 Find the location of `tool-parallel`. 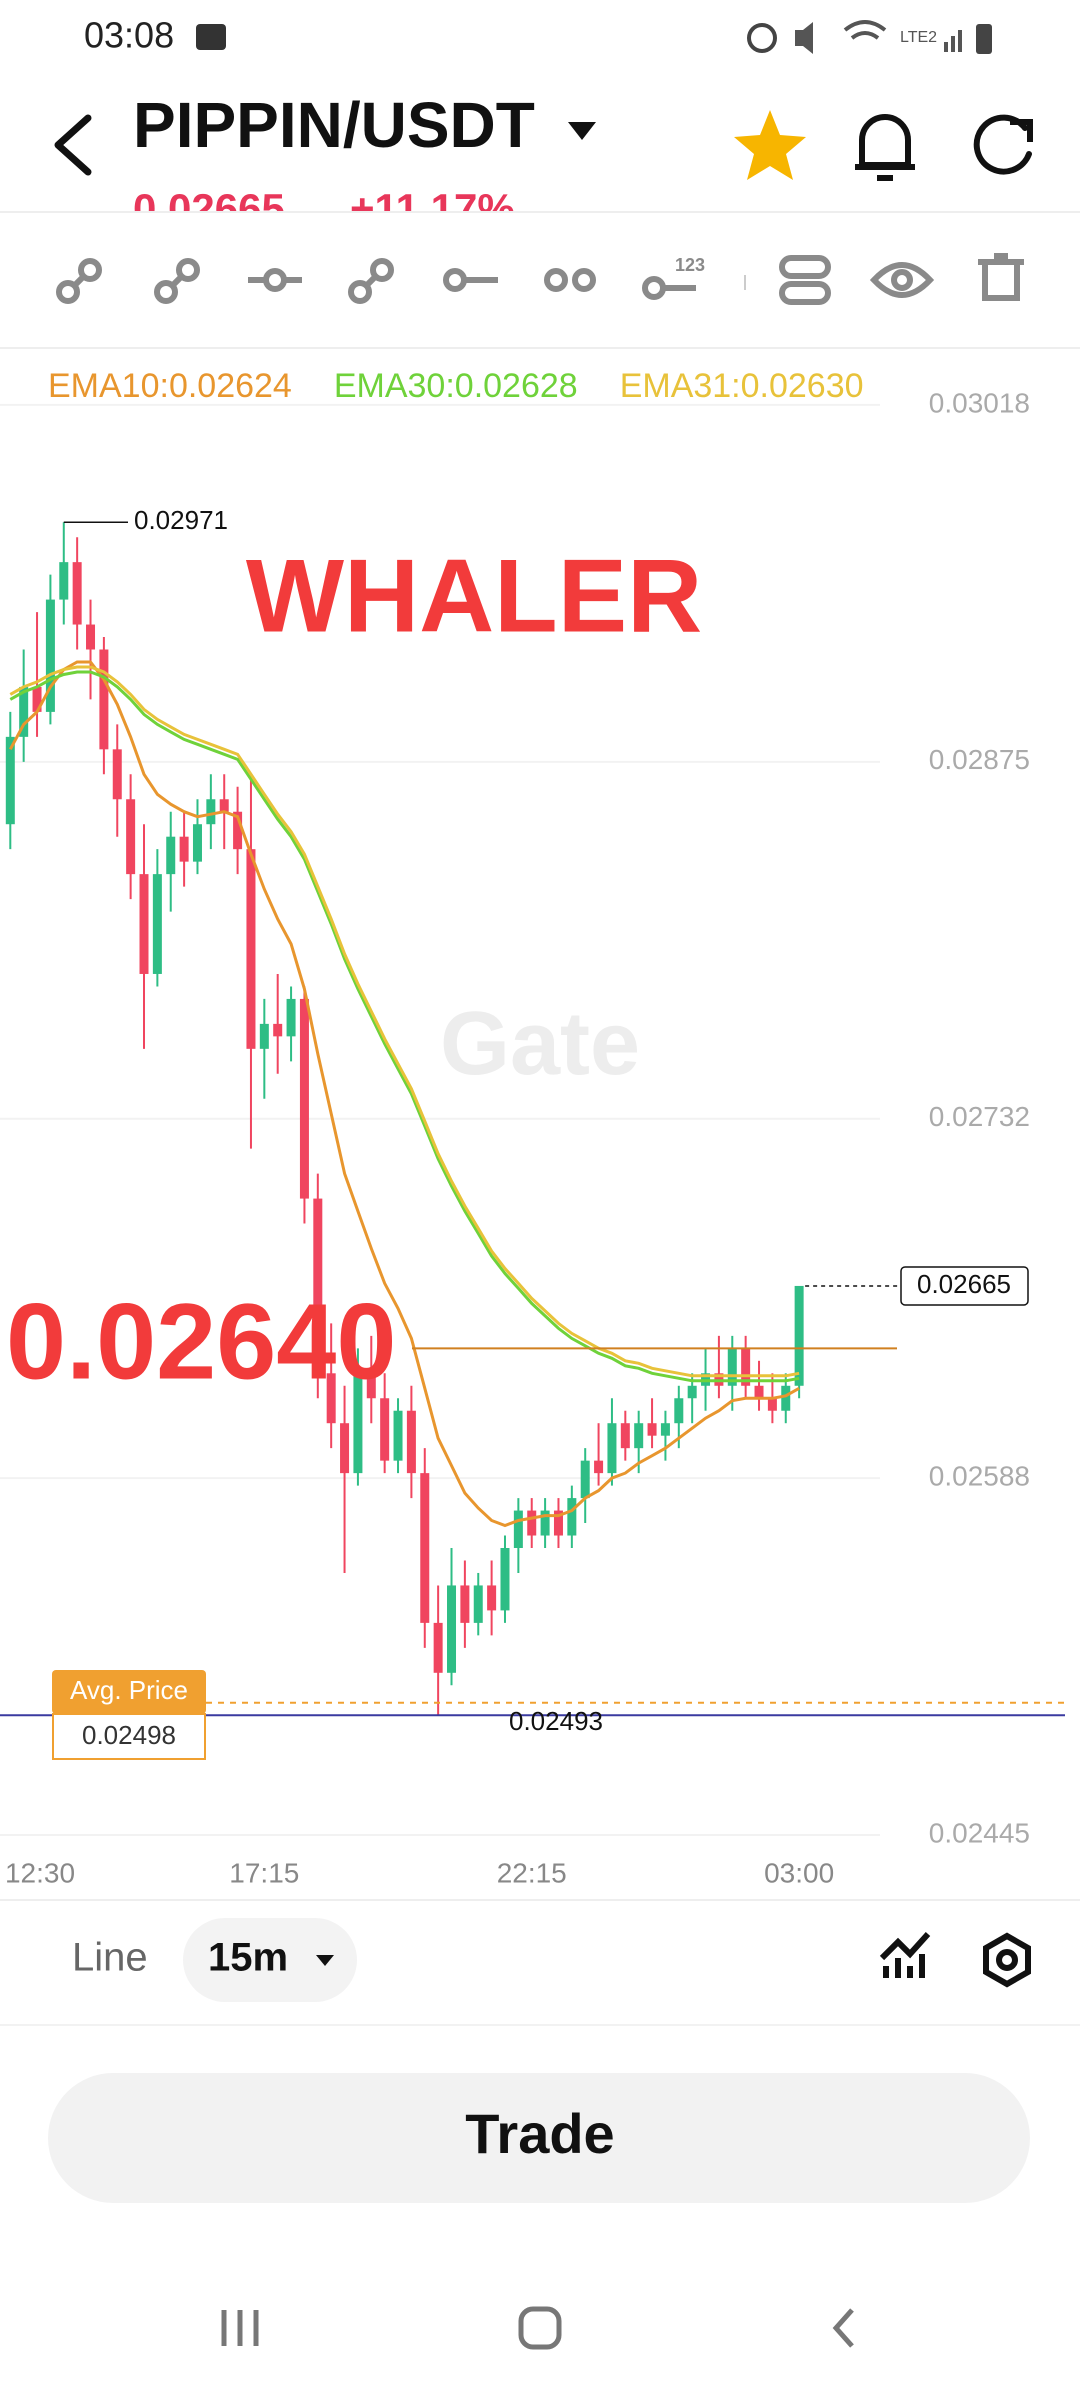

tool-parallel is located at coordinates (570, 280).